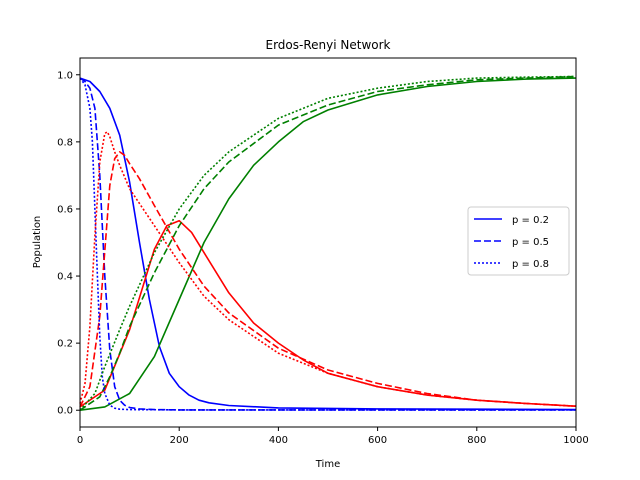  What do you see at coordinates (179, 440) in the screenshot?
I see `x-tick-label: 200` at bounding box center [179, 440].